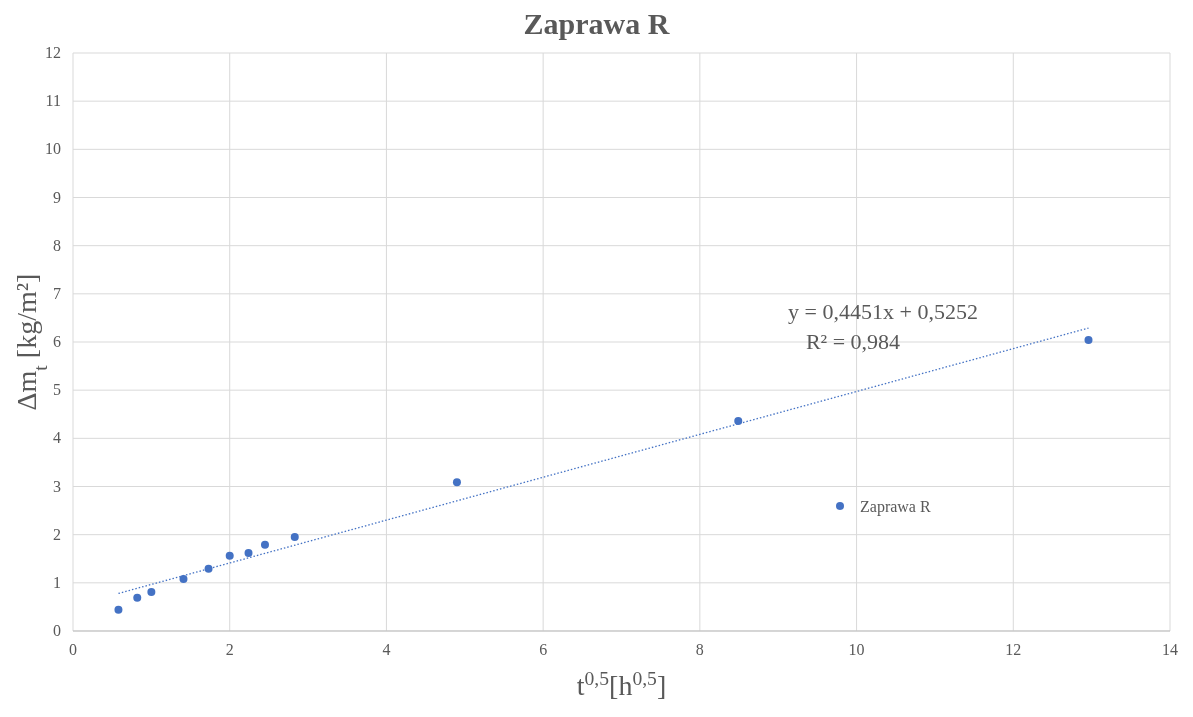 This screenshot has width=1193, height=717. What do you see at coordinates (856, 649) in the screenshot?
I see `x-tick-label: 10` at bounding box center [856, 649].